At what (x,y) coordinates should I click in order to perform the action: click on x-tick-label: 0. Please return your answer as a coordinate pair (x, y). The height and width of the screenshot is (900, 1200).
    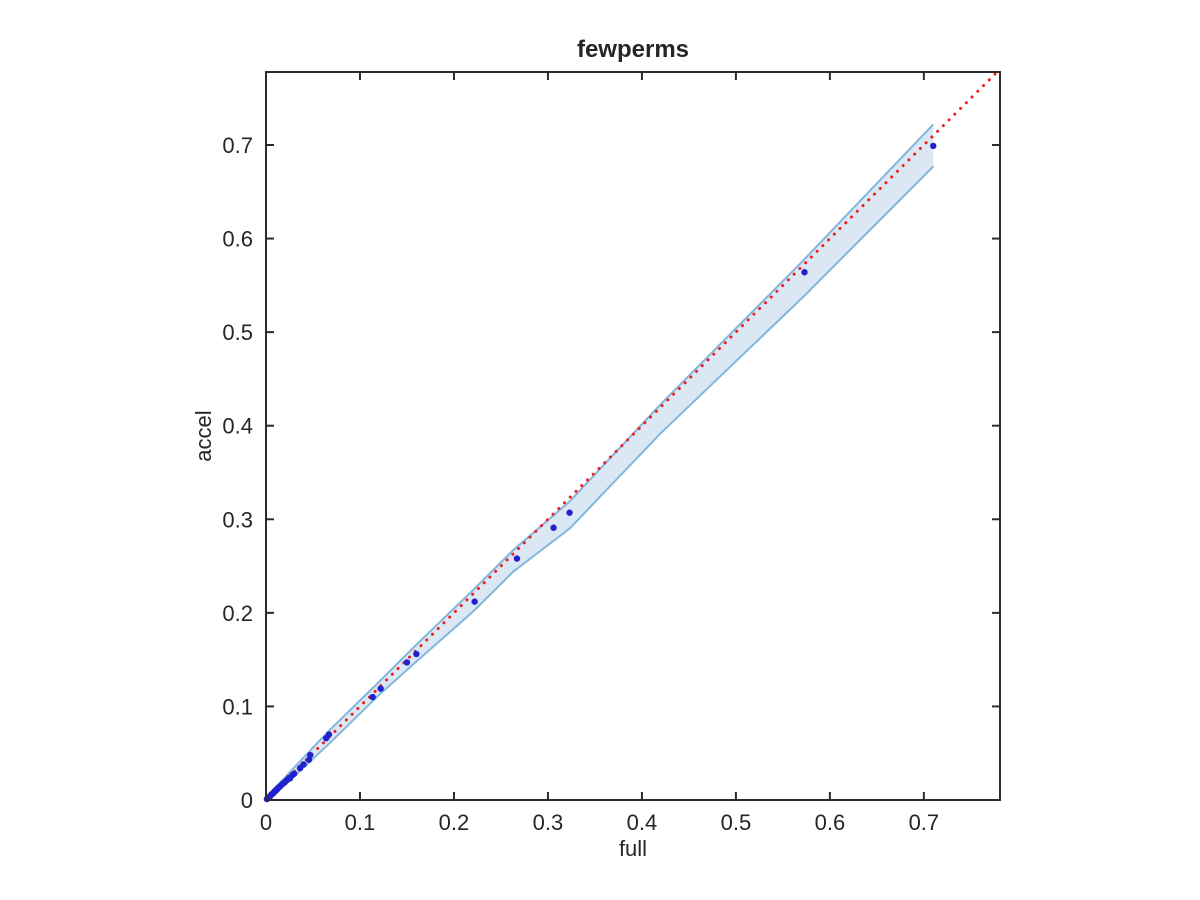
    Looking at the image, I should click on (266, 822).